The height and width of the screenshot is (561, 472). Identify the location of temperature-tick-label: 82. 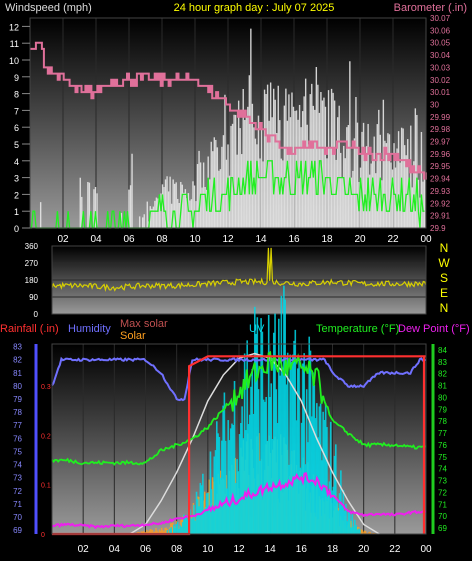
(442, 374).